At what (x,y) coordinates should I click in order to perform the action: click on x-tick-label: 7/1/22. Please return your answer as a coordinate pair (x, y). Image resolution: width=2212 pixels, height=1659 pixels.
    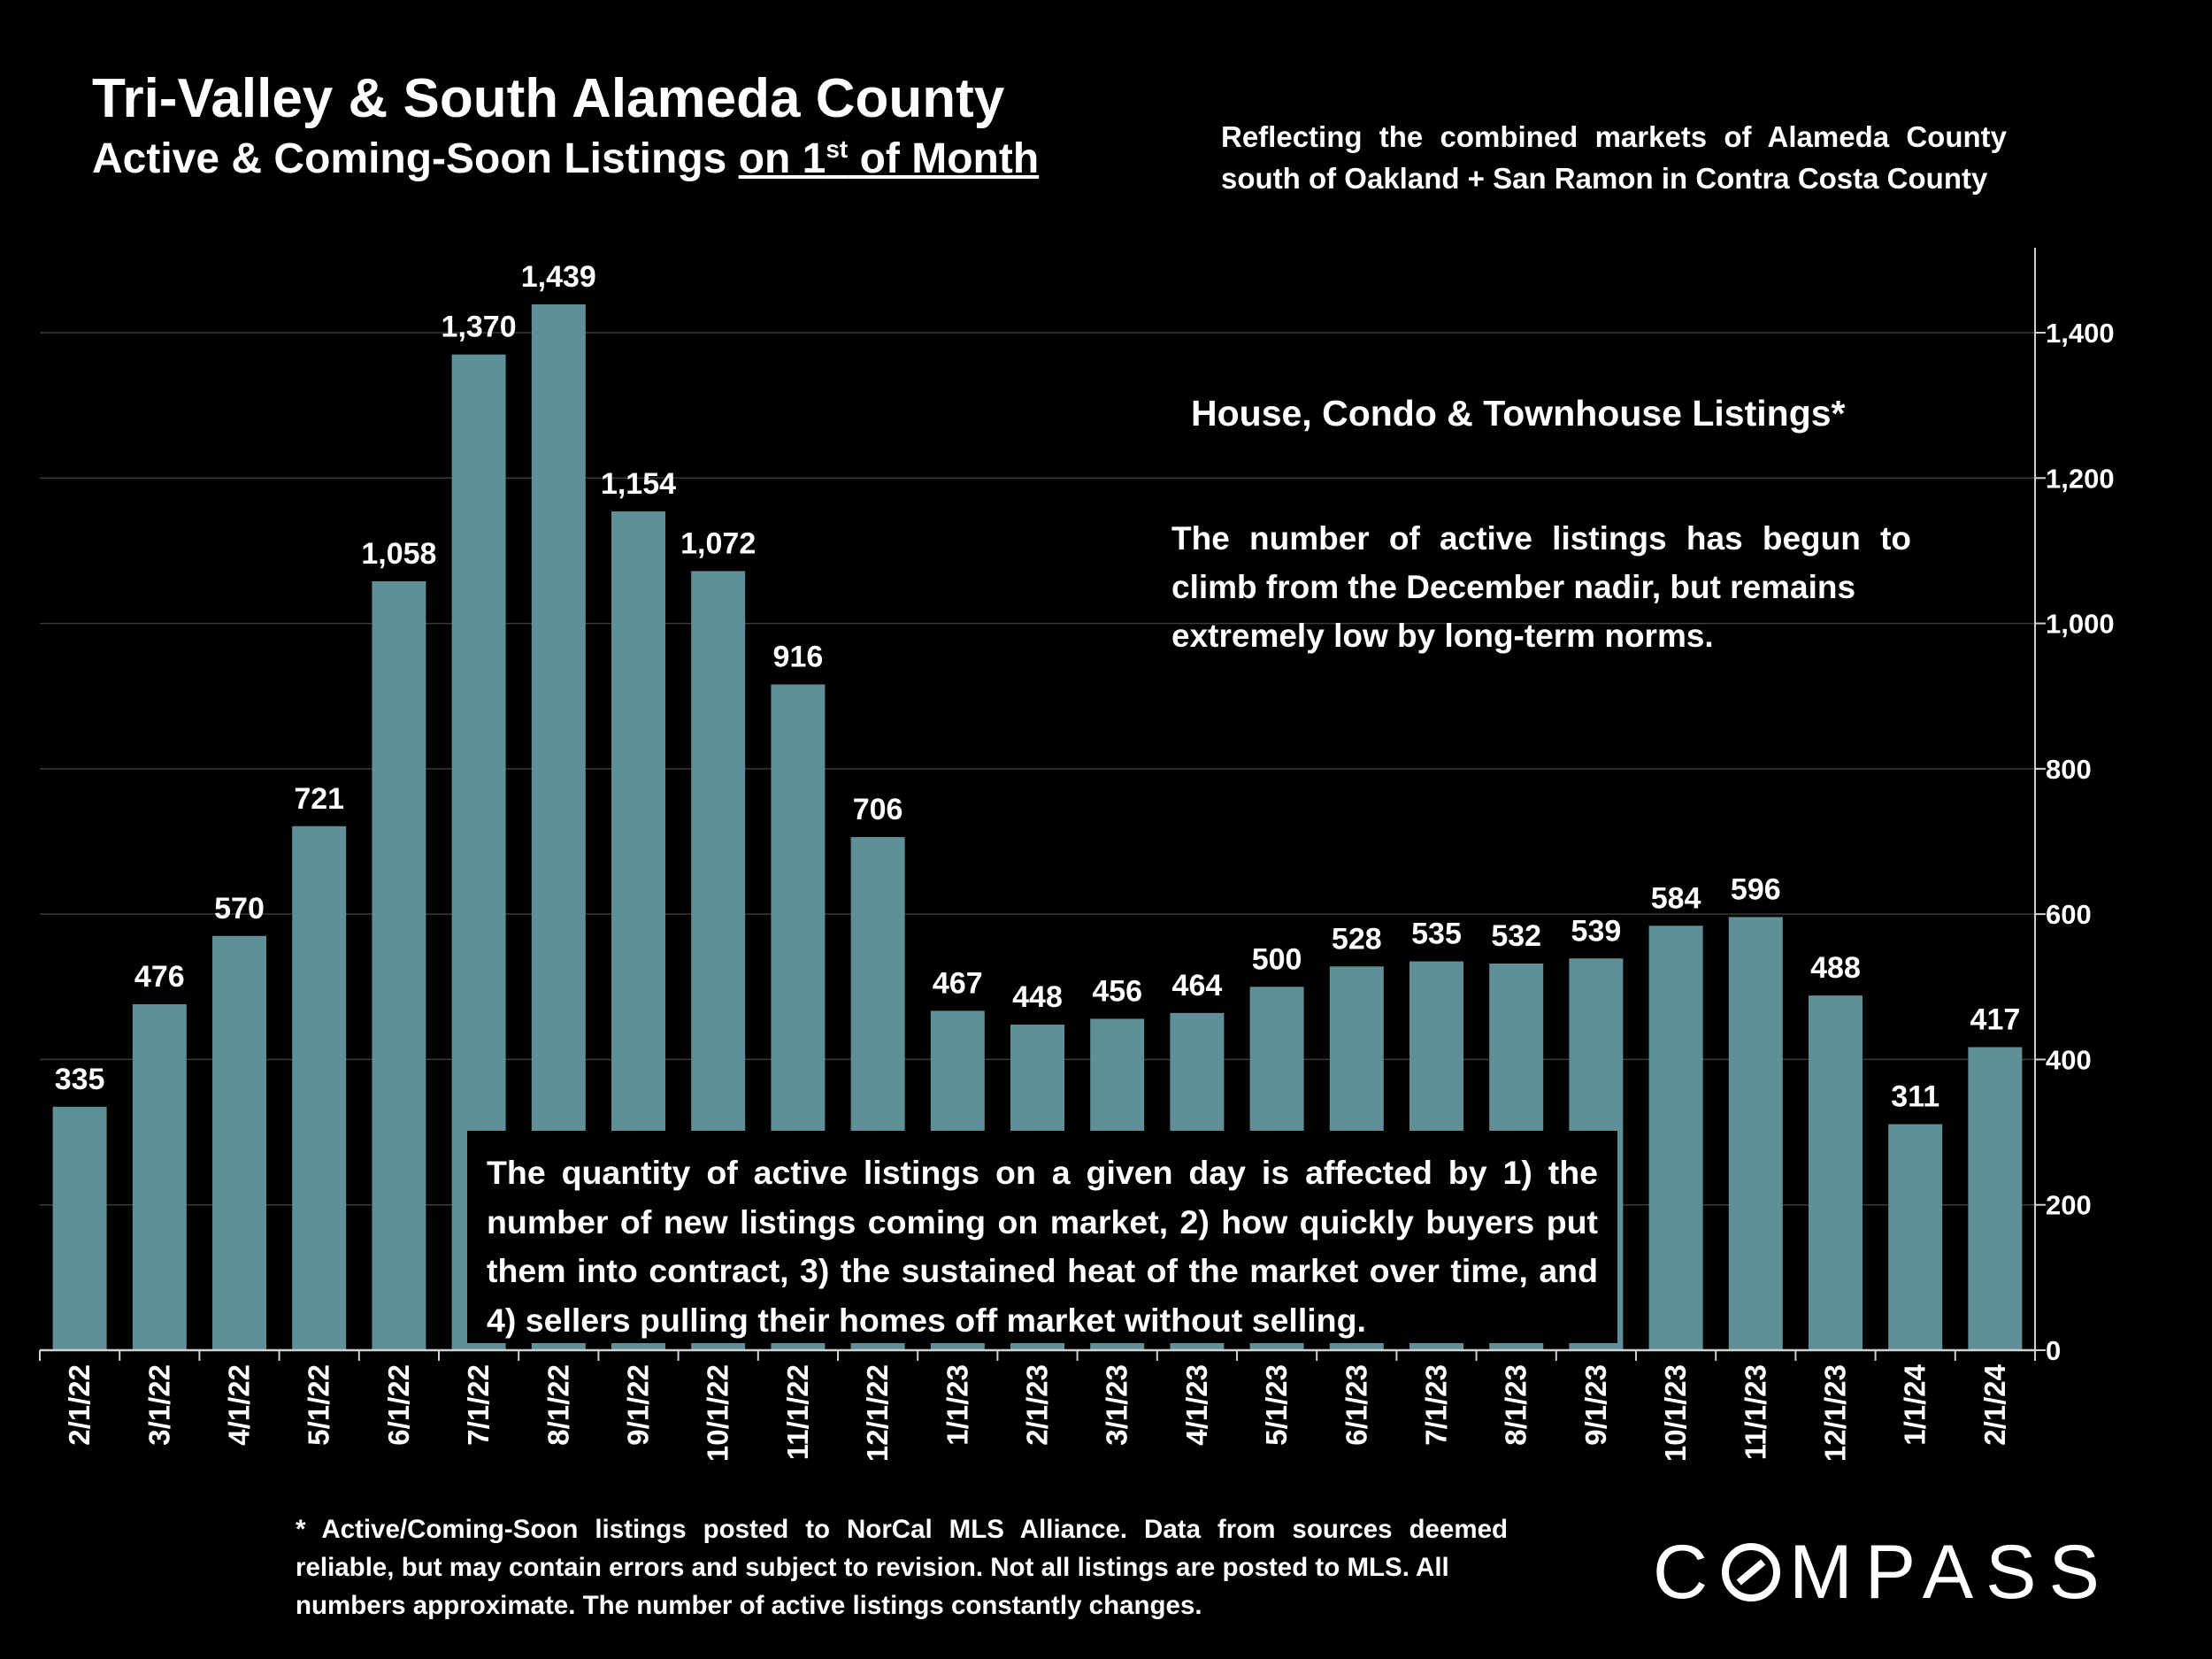
    Looking at the image, I should click on (479, 1405).